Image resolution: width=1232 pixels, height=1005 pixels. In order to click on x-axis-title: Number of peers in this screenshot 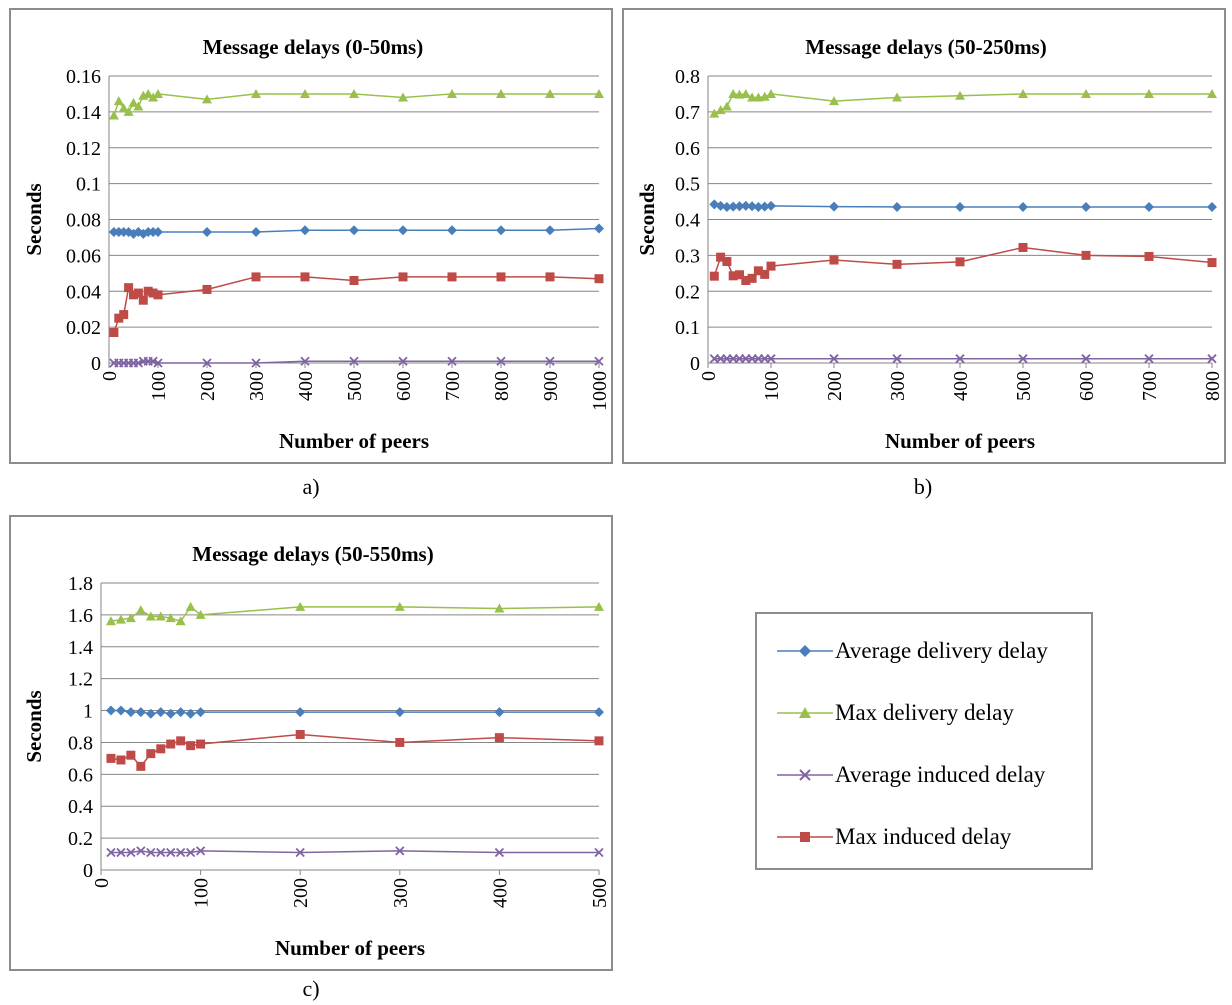, I will do `click(350, 948)`.